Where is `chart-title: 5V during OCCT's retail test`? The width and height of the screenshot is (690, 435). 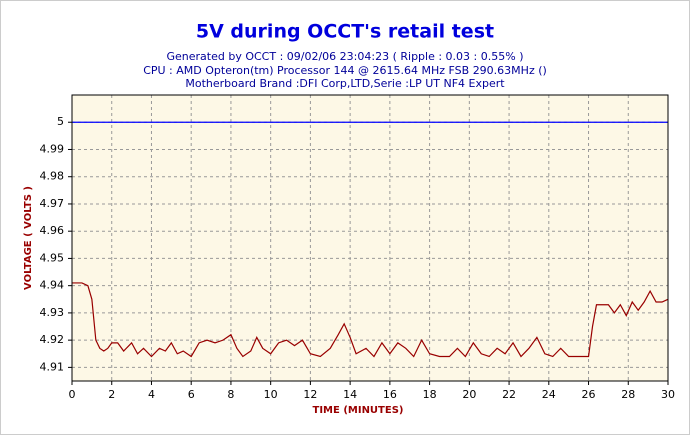
chart-title: 5V during OCCT's retail test is located at coordinates (345, 32).